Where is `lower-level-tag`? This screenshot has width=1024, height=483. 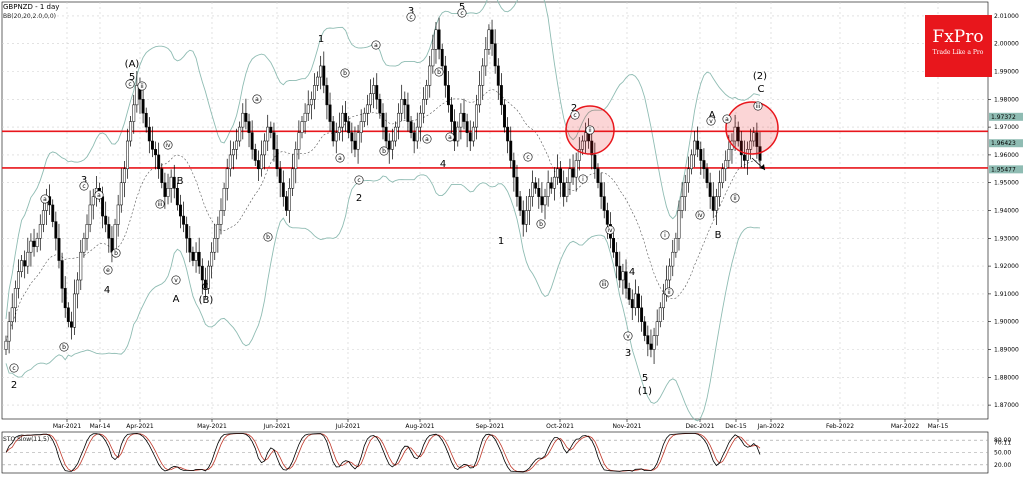
lower-level-tag is located at coordinates (1006, 169).